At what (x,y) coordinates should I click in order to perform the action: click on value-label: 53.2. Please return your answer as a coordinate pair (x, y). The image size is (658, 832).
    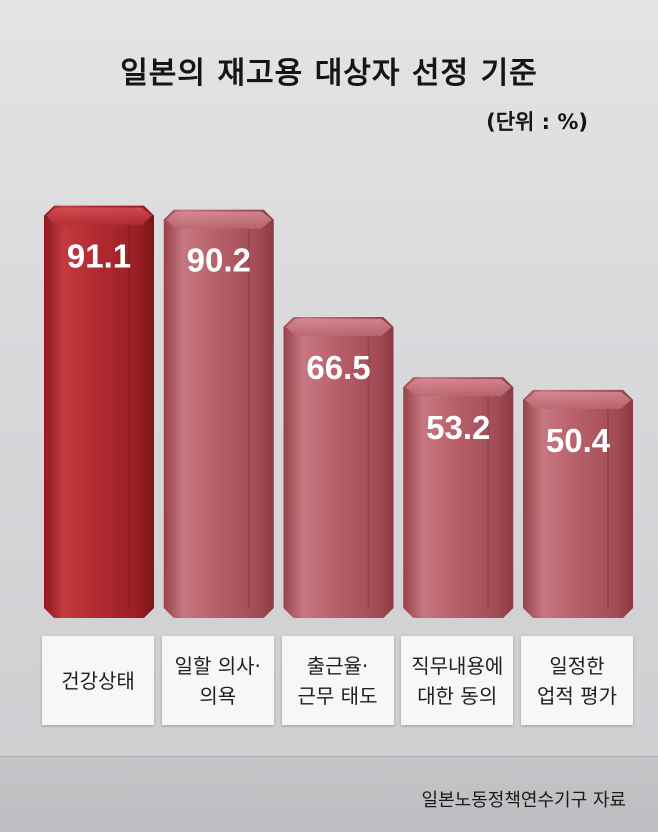
    Looking at the image, I should click on (458, 427).